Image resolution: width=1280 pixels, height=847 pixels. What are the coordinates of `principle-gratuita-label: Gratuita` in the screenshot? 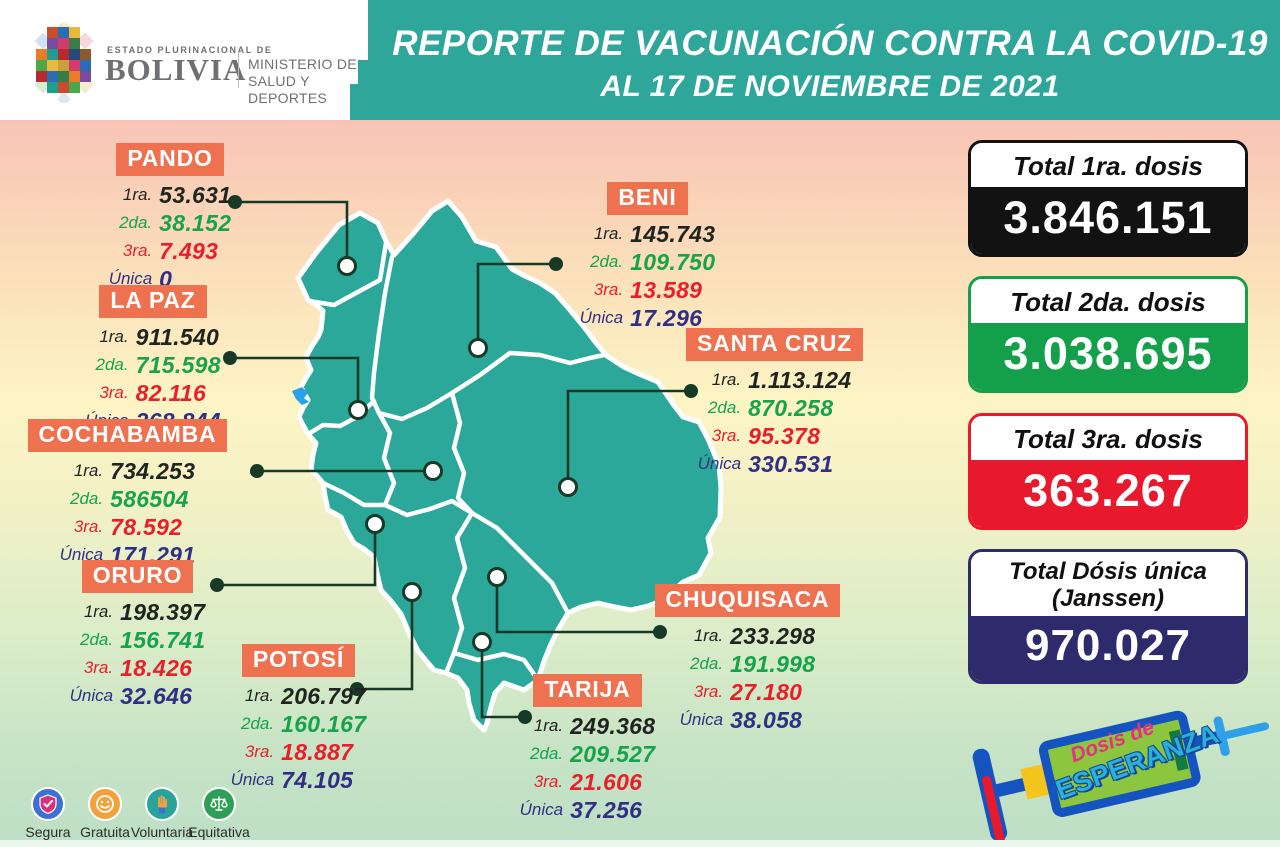 It's located at (105, 832).